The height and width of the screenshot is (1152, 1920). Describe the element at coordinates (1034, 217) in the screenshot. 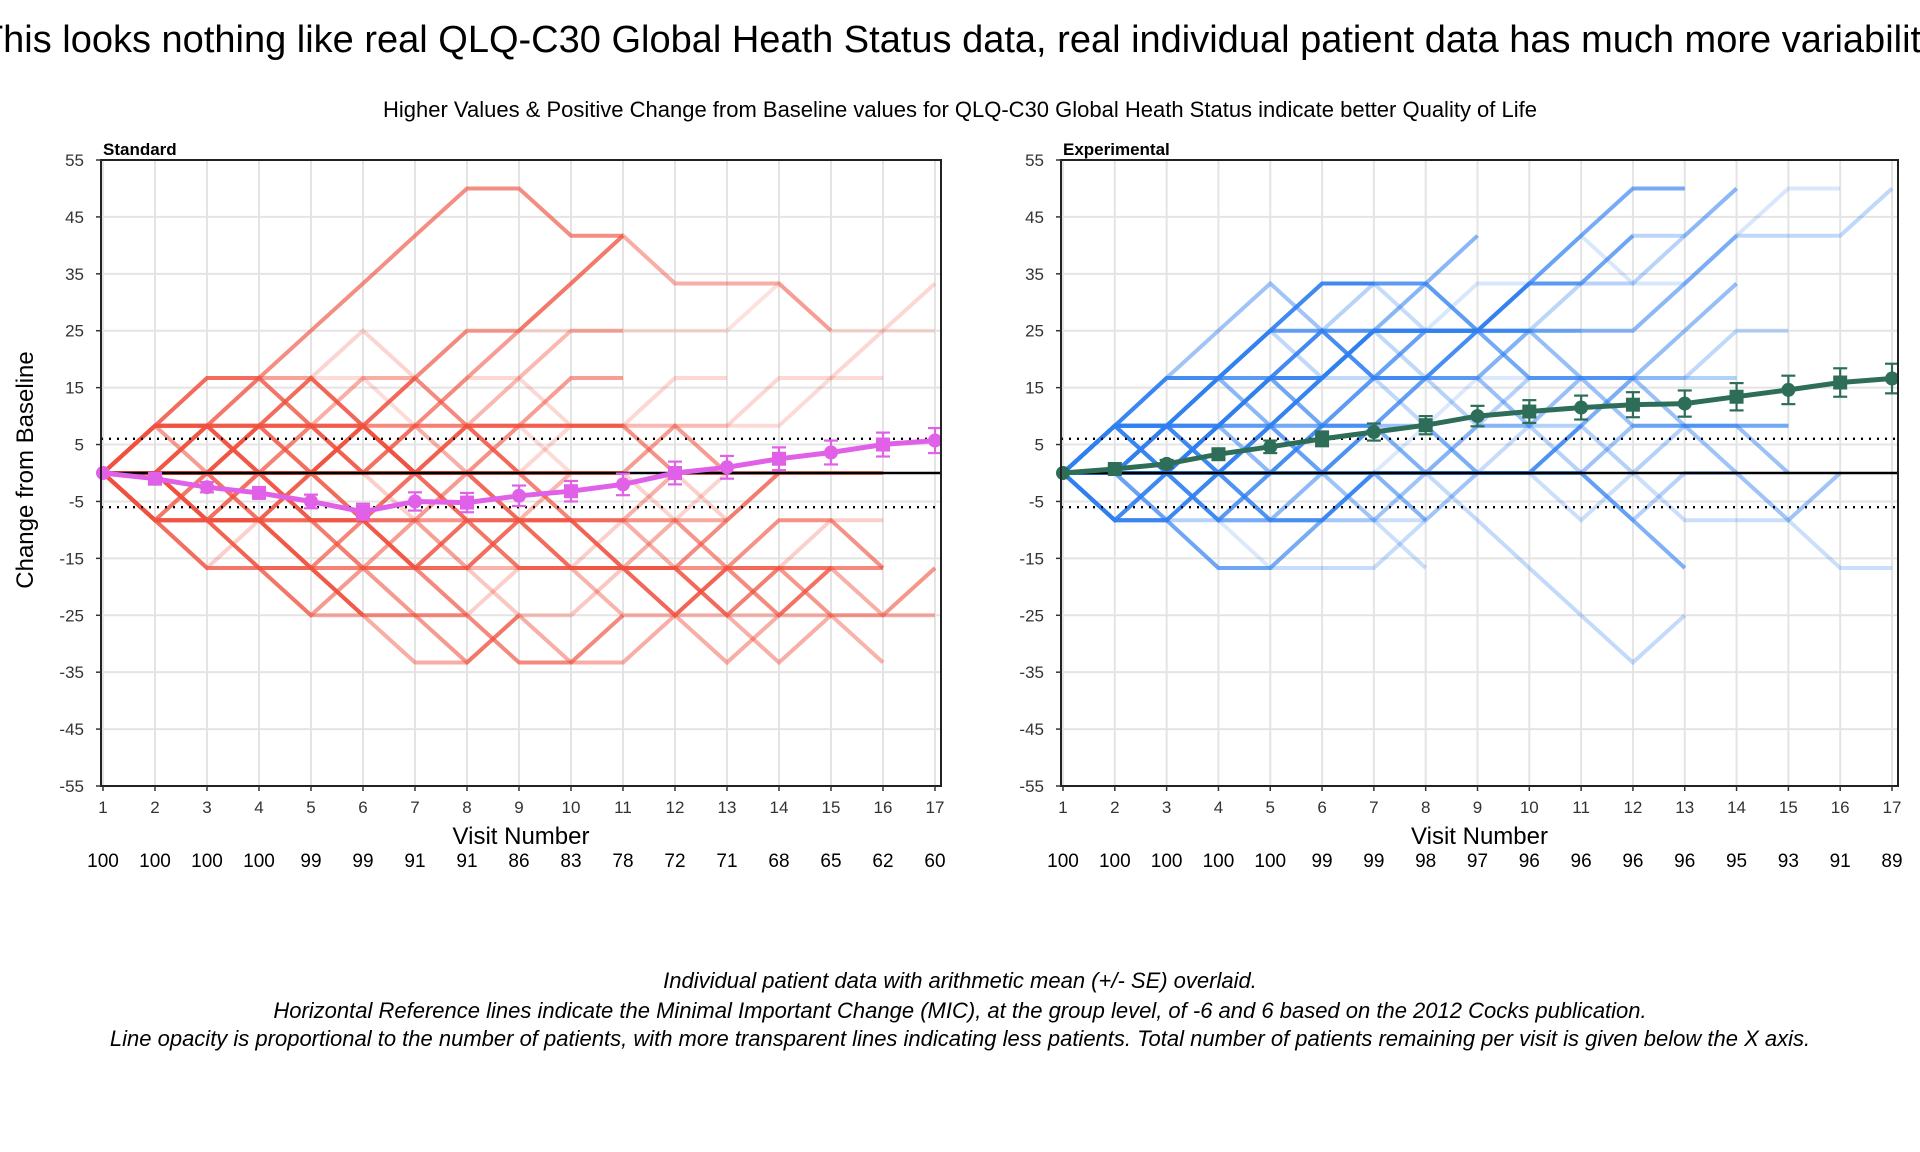

I see `y-tick-label: 45` at that location.